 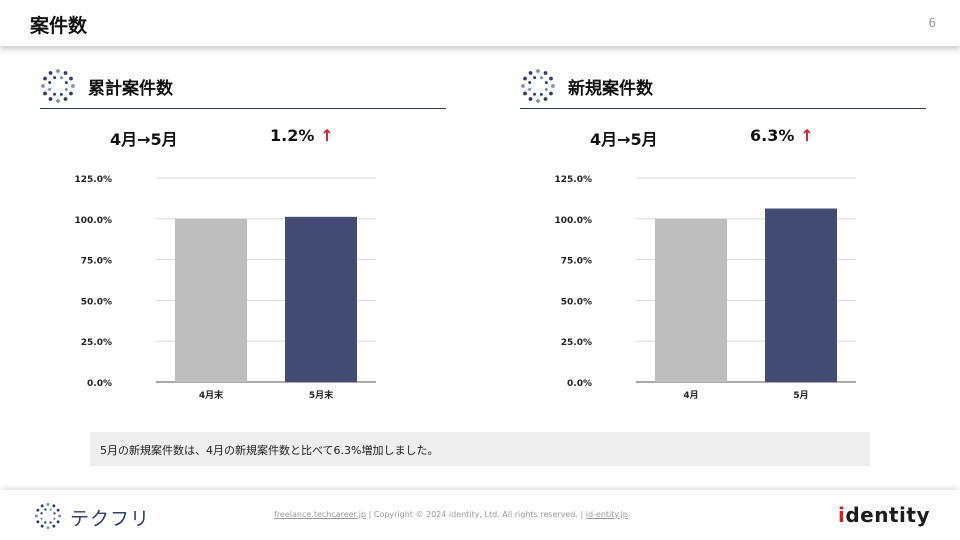 I want to click on growth-rate: 6.3% ↑, so click(x=782, y=135).